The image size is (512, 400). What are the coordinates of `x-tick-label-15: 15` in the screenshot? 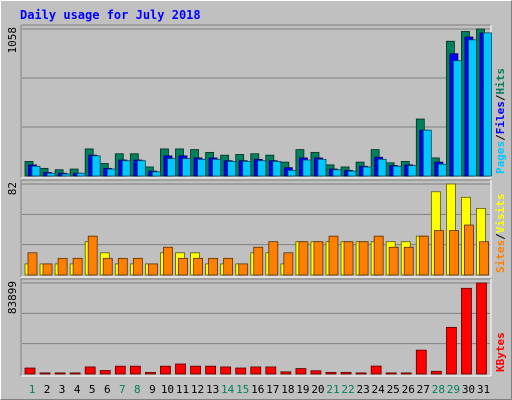 It's located at (242, 389).